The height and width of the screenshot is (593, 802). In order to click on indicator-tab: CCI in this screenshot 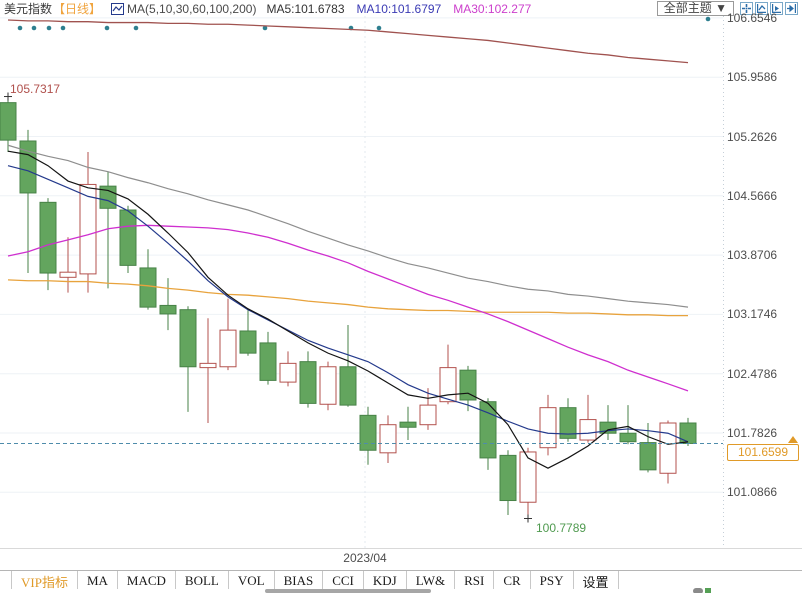, I will do `click(343, 581)`.